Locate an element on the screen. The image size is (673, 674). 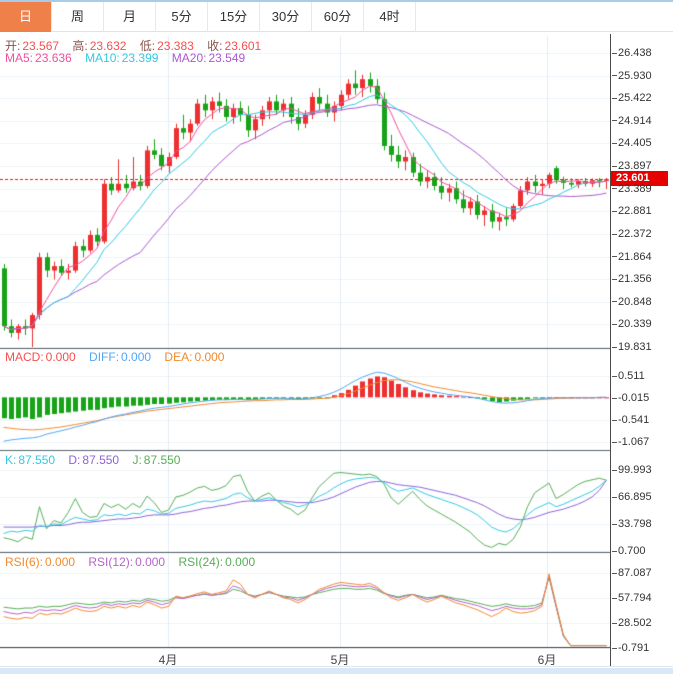
axis-label: 25.930 is located at coordinates (632, 76).